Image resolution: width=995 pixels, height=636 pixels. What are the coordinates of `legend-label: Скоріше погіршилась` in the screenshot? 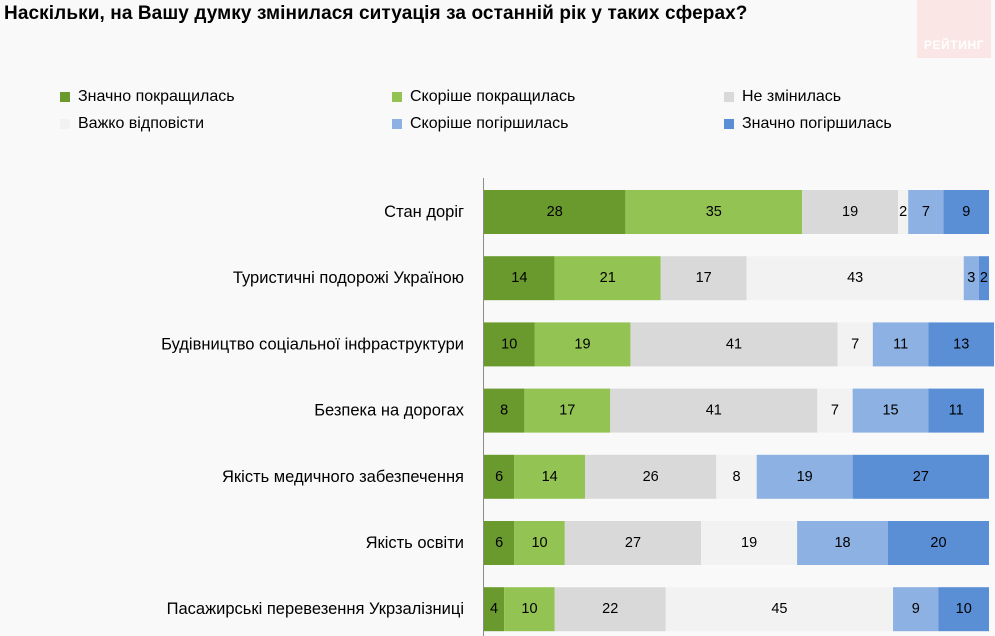 It's located at (489, 123).